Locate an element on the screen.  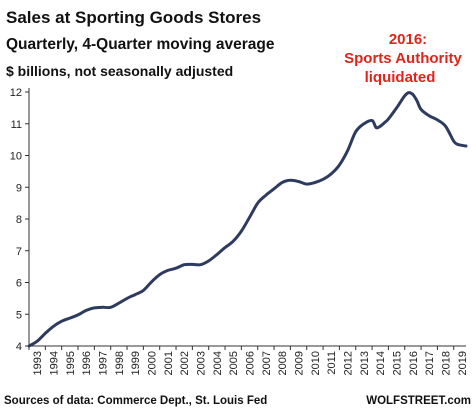
x-tick-label: 2005 is located at coordinates (234, 363).